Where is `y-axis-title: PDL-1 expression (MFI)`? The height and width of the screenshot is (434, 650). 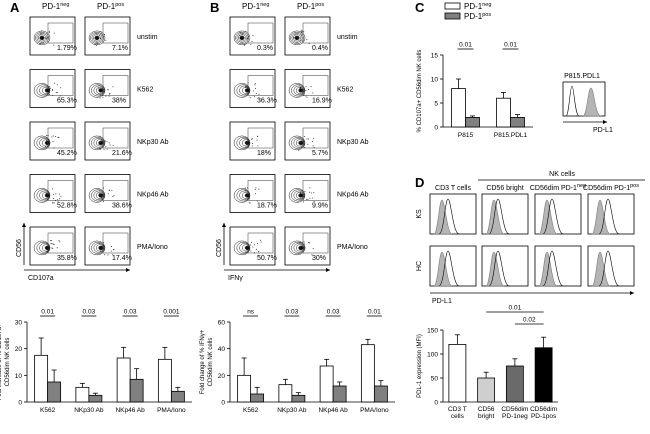 y-axis-title: PDL-1 expression (MFI) is located at coordinates (420, 366).